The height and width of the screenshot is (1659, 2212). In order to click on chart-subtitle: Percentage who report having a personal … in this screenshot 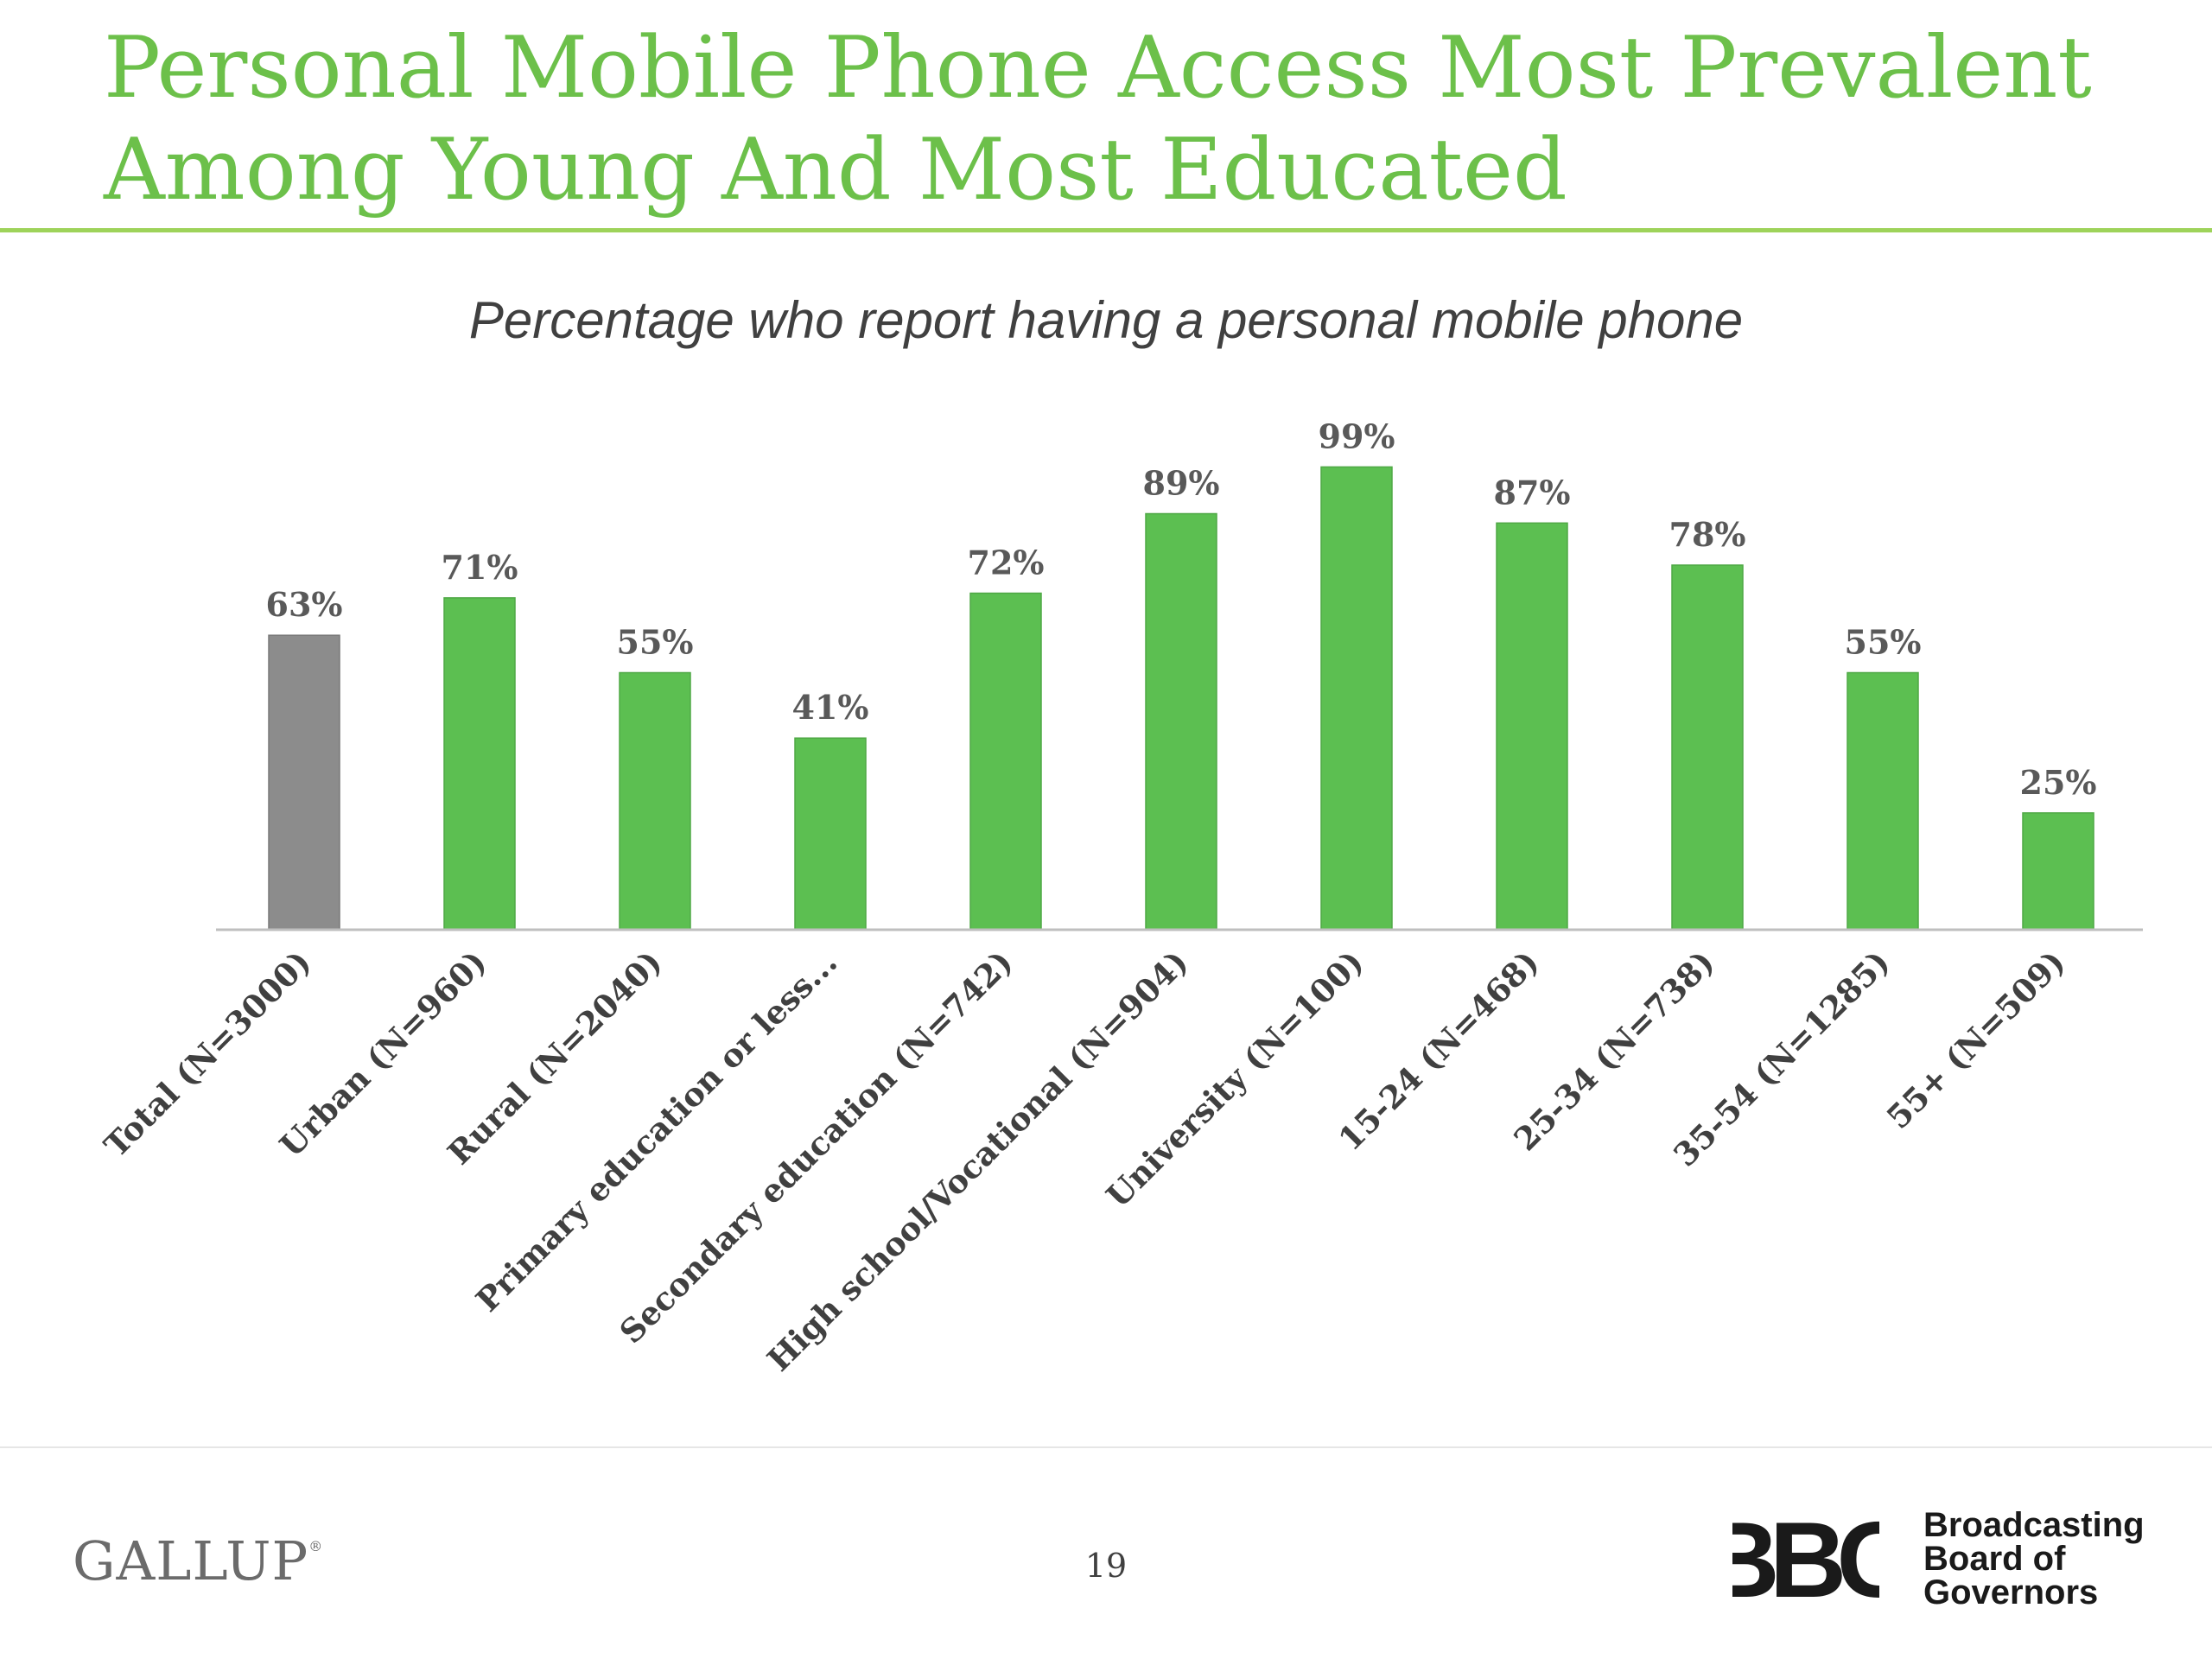, I will do `click(1106, 320)`.